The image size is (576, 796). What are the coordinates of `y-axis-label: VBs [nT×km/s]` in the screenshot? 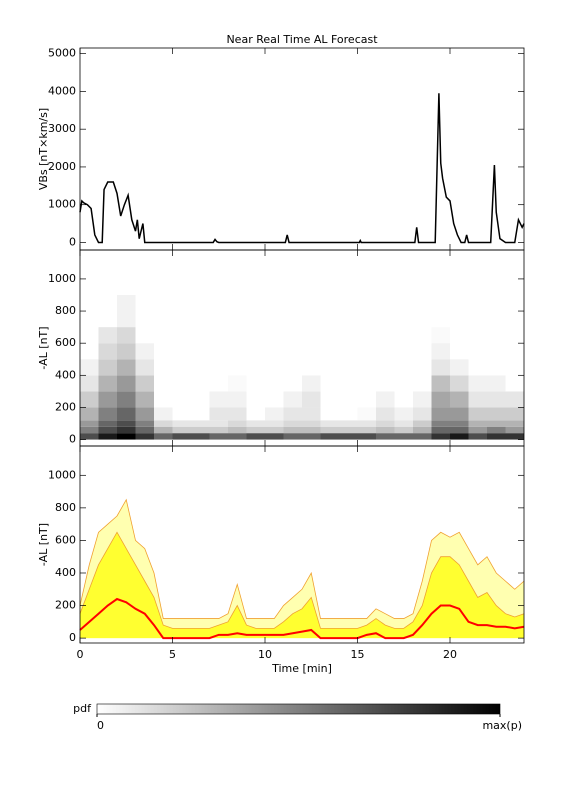 It's located at (43, 149).